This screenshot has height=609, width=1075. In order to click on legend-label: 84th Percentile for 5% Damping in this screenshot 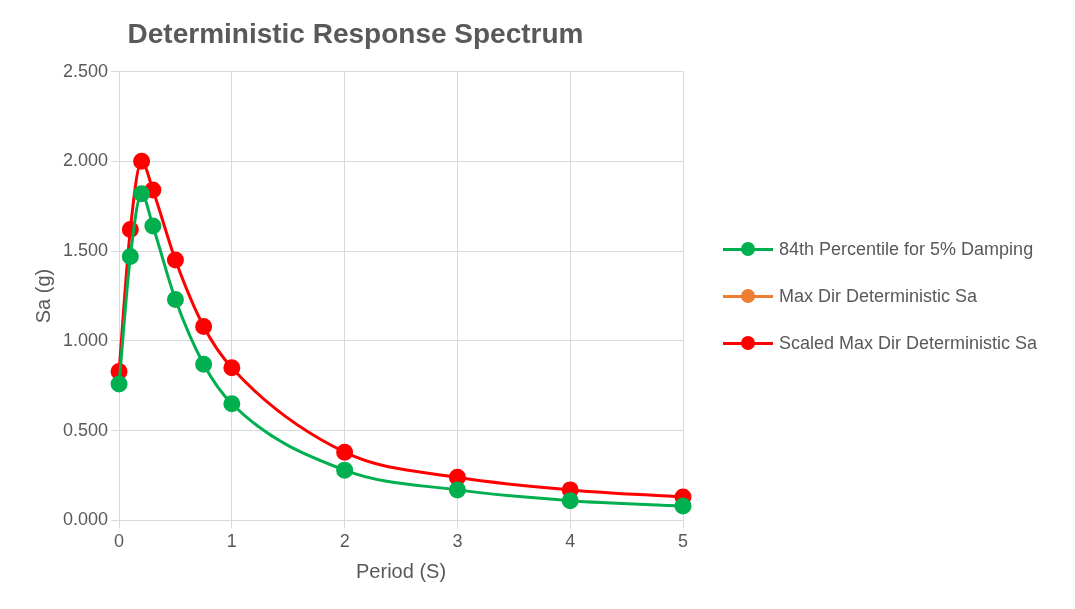, I will do `click(906, 249)`.